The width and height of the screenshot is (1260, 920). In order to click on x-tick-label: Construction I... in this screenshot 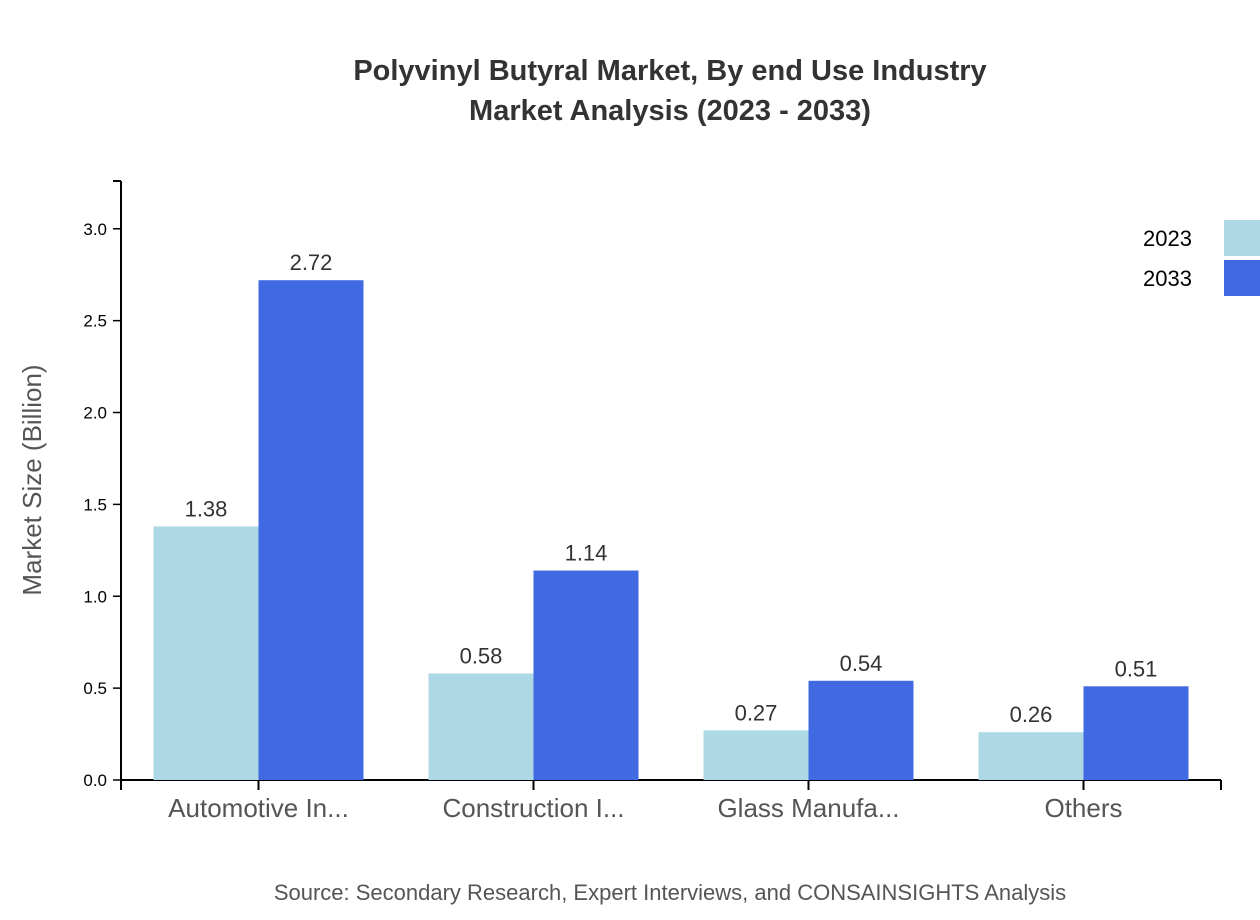, I will do `click(533, 808)`.